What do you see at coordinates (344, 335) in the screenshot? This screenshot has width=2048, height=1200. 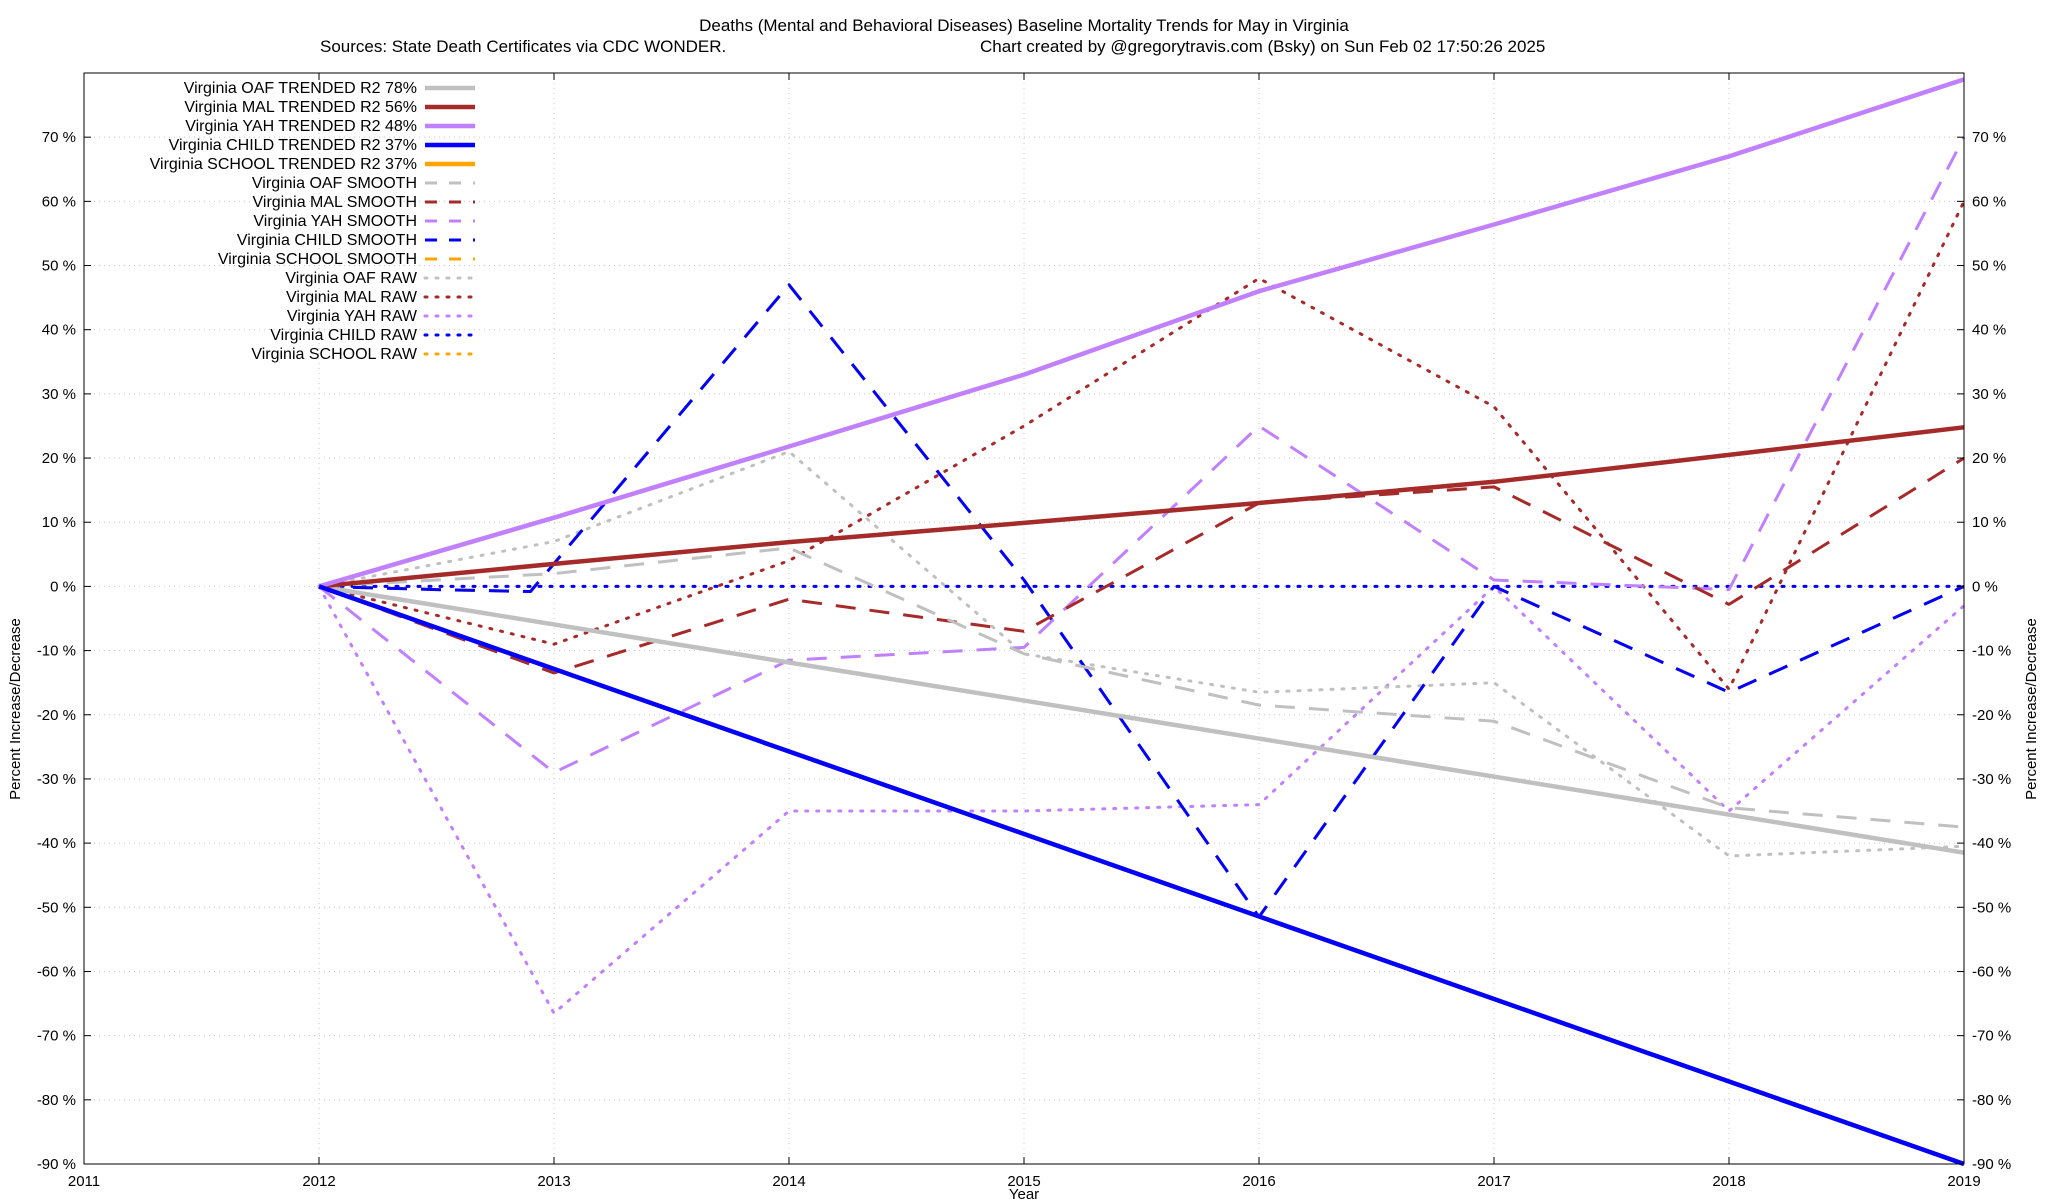 I see `legend-label: Virginia CHILD RAW` at bounding box center [344, 335].